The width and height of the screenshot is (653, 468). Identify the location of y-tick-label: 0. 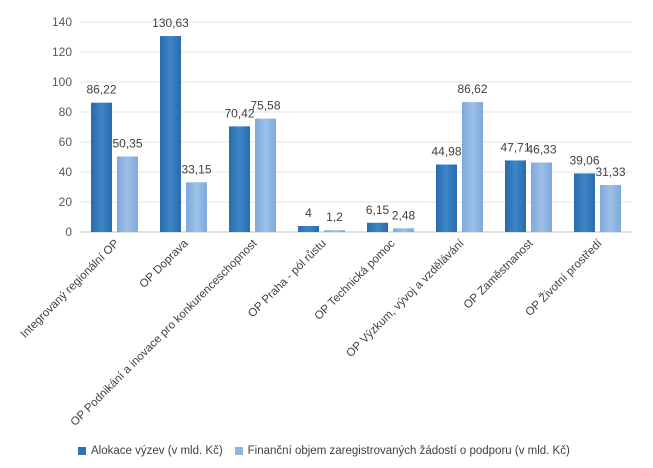
(68, 232).